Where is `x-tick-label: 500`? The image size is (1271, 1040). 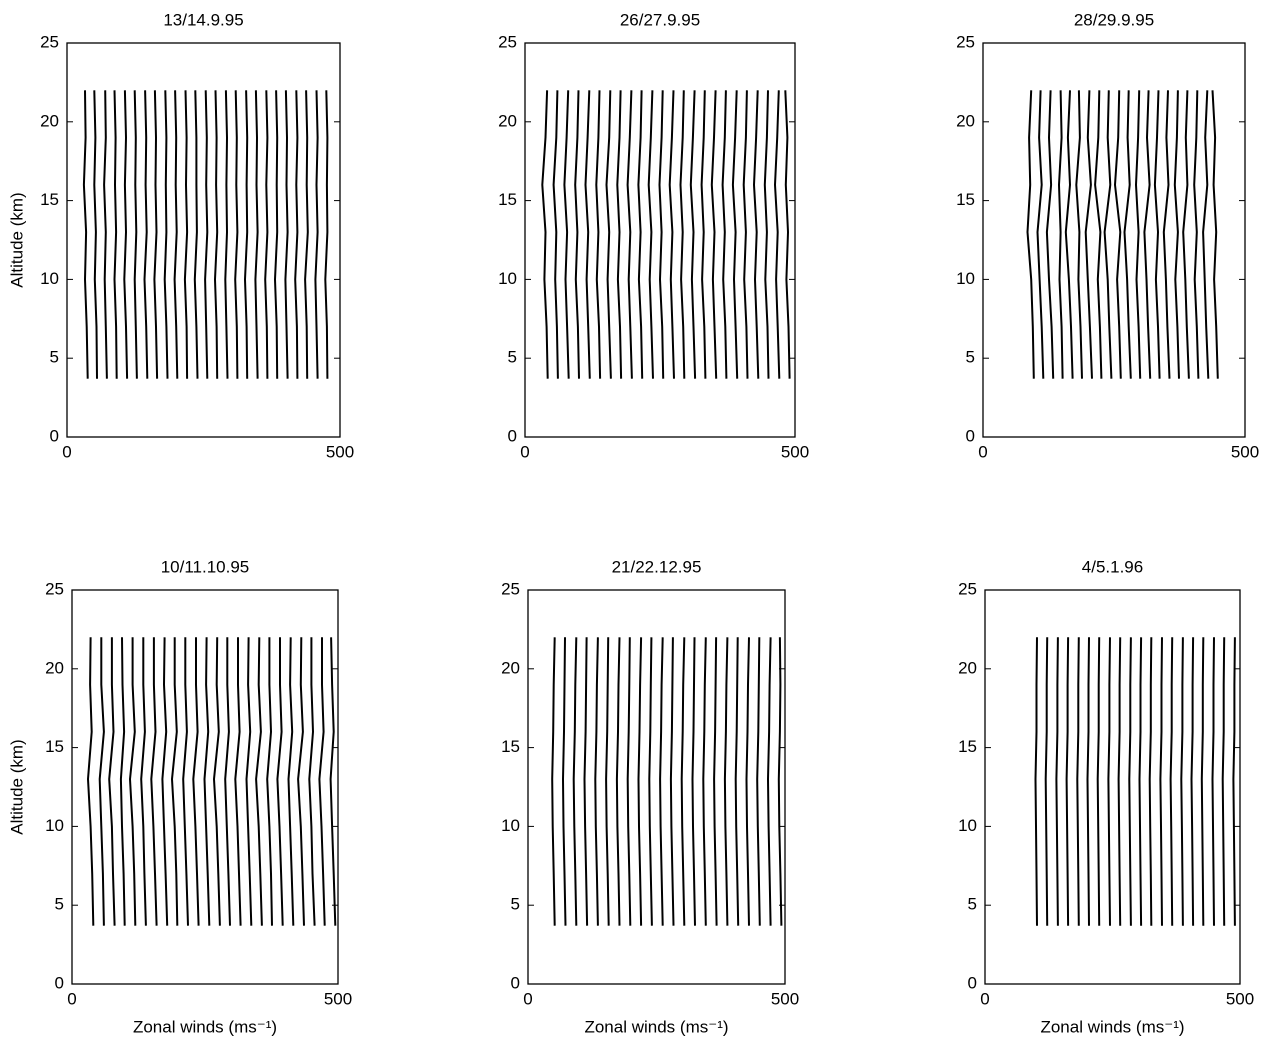
x-tick-label: 500 is located at coordinates (1240, 998).